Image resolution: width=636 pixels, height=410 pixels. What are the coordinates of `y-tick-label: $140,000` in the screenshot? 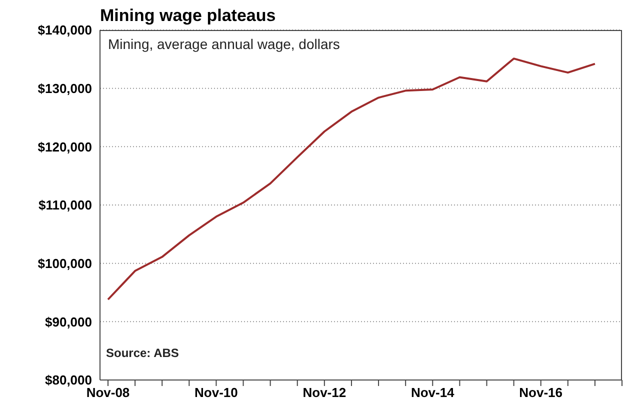 It's located at (65, 30).